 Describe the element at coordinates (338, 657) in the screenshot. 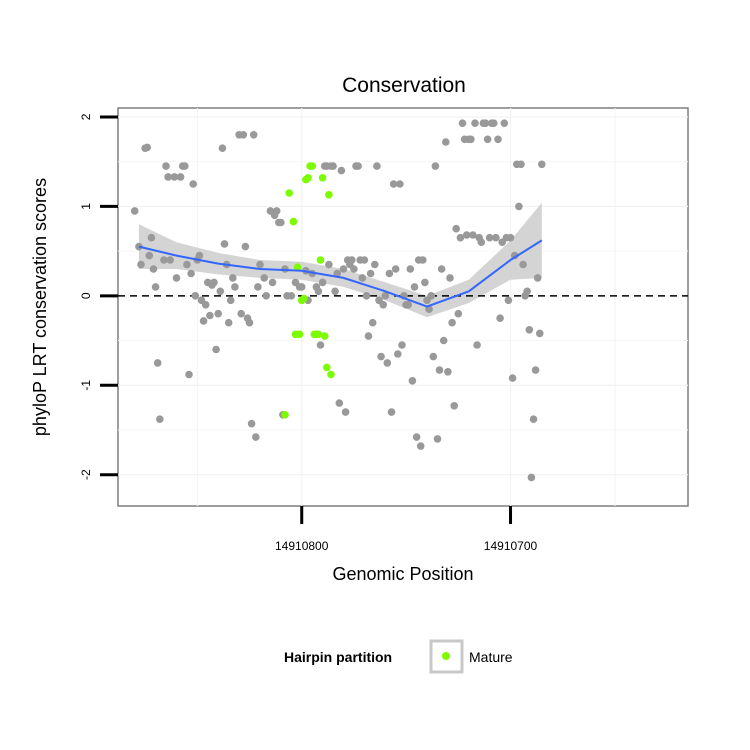

I see `legend-title: Hairpin partition` at that location.